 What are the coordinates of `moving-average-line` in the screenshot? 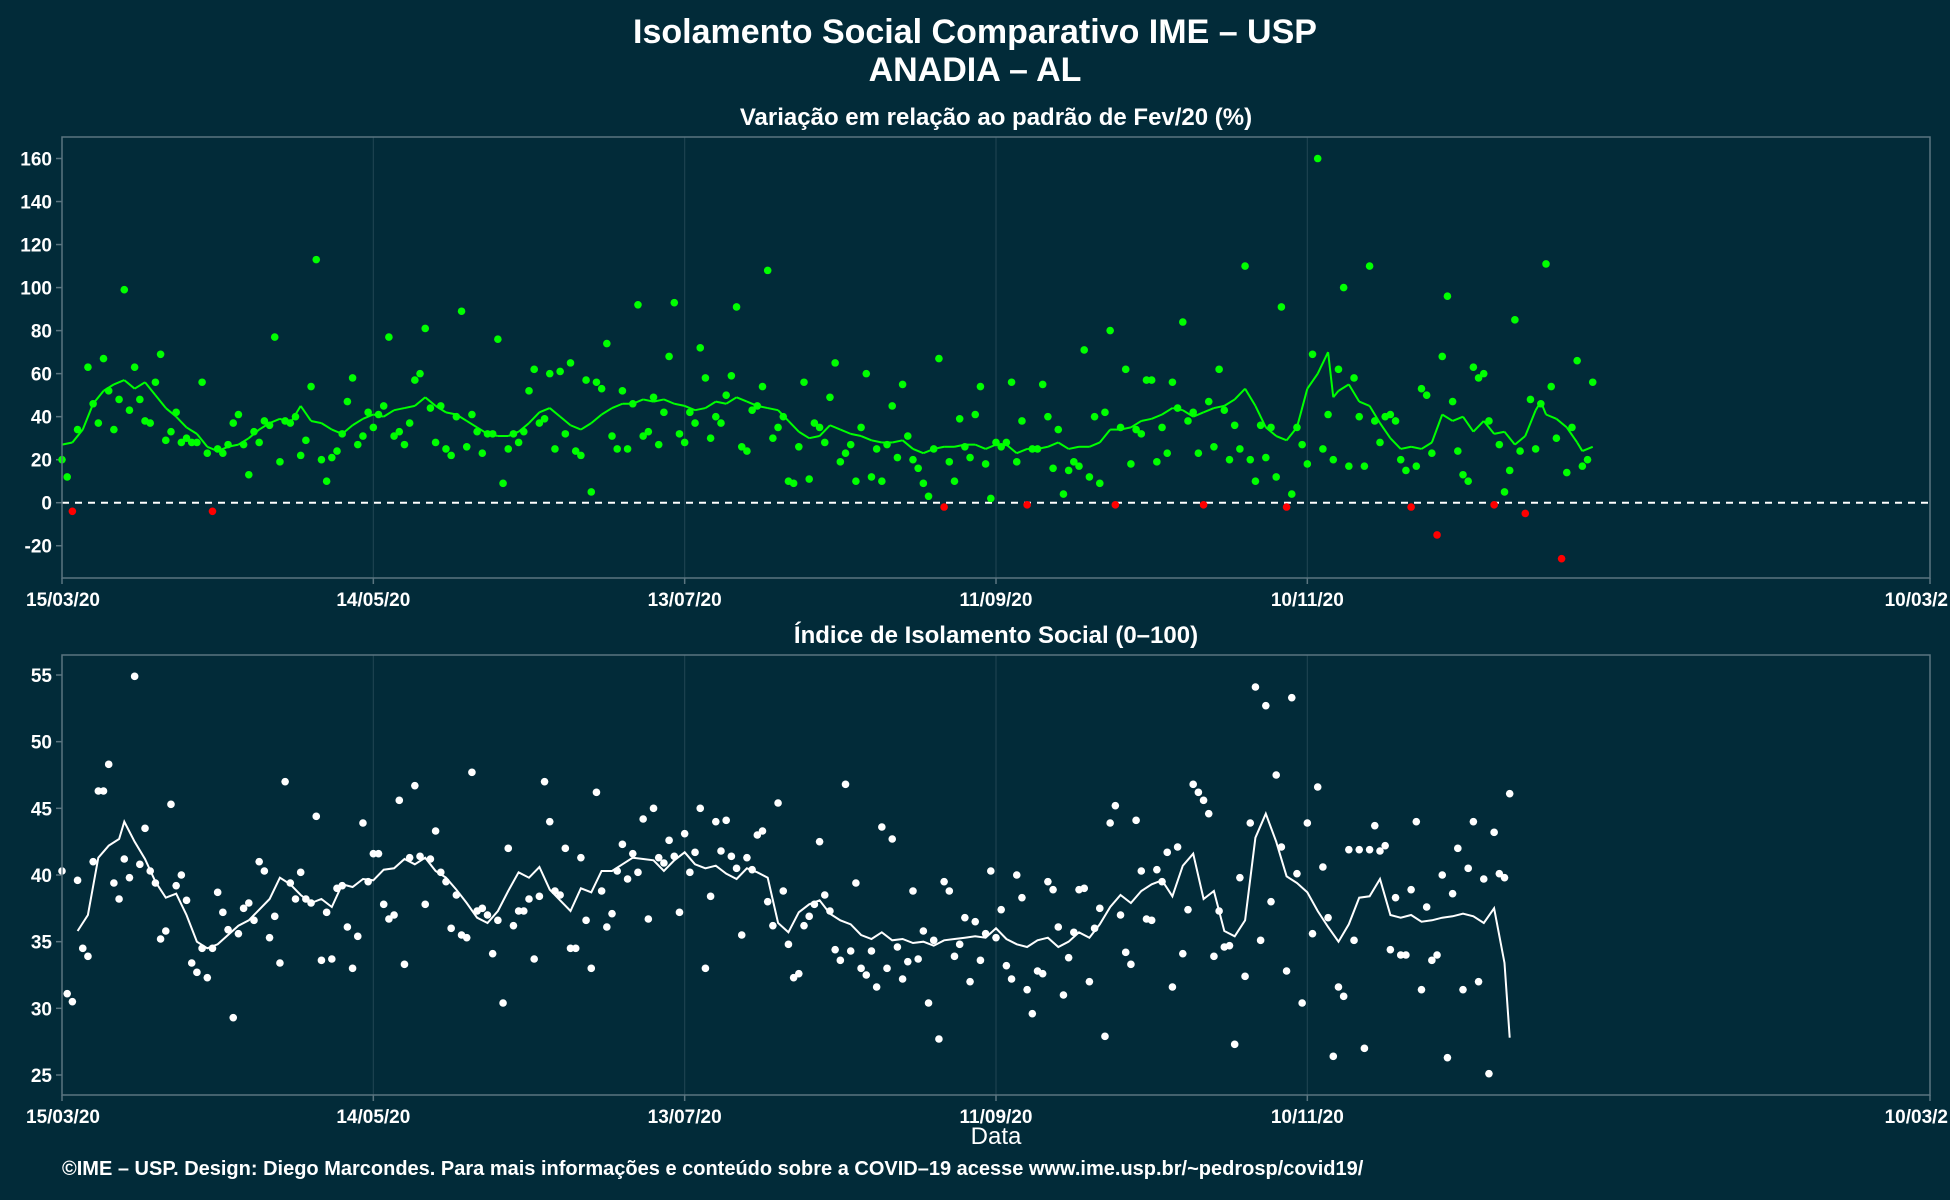 It's located at (793, 924).